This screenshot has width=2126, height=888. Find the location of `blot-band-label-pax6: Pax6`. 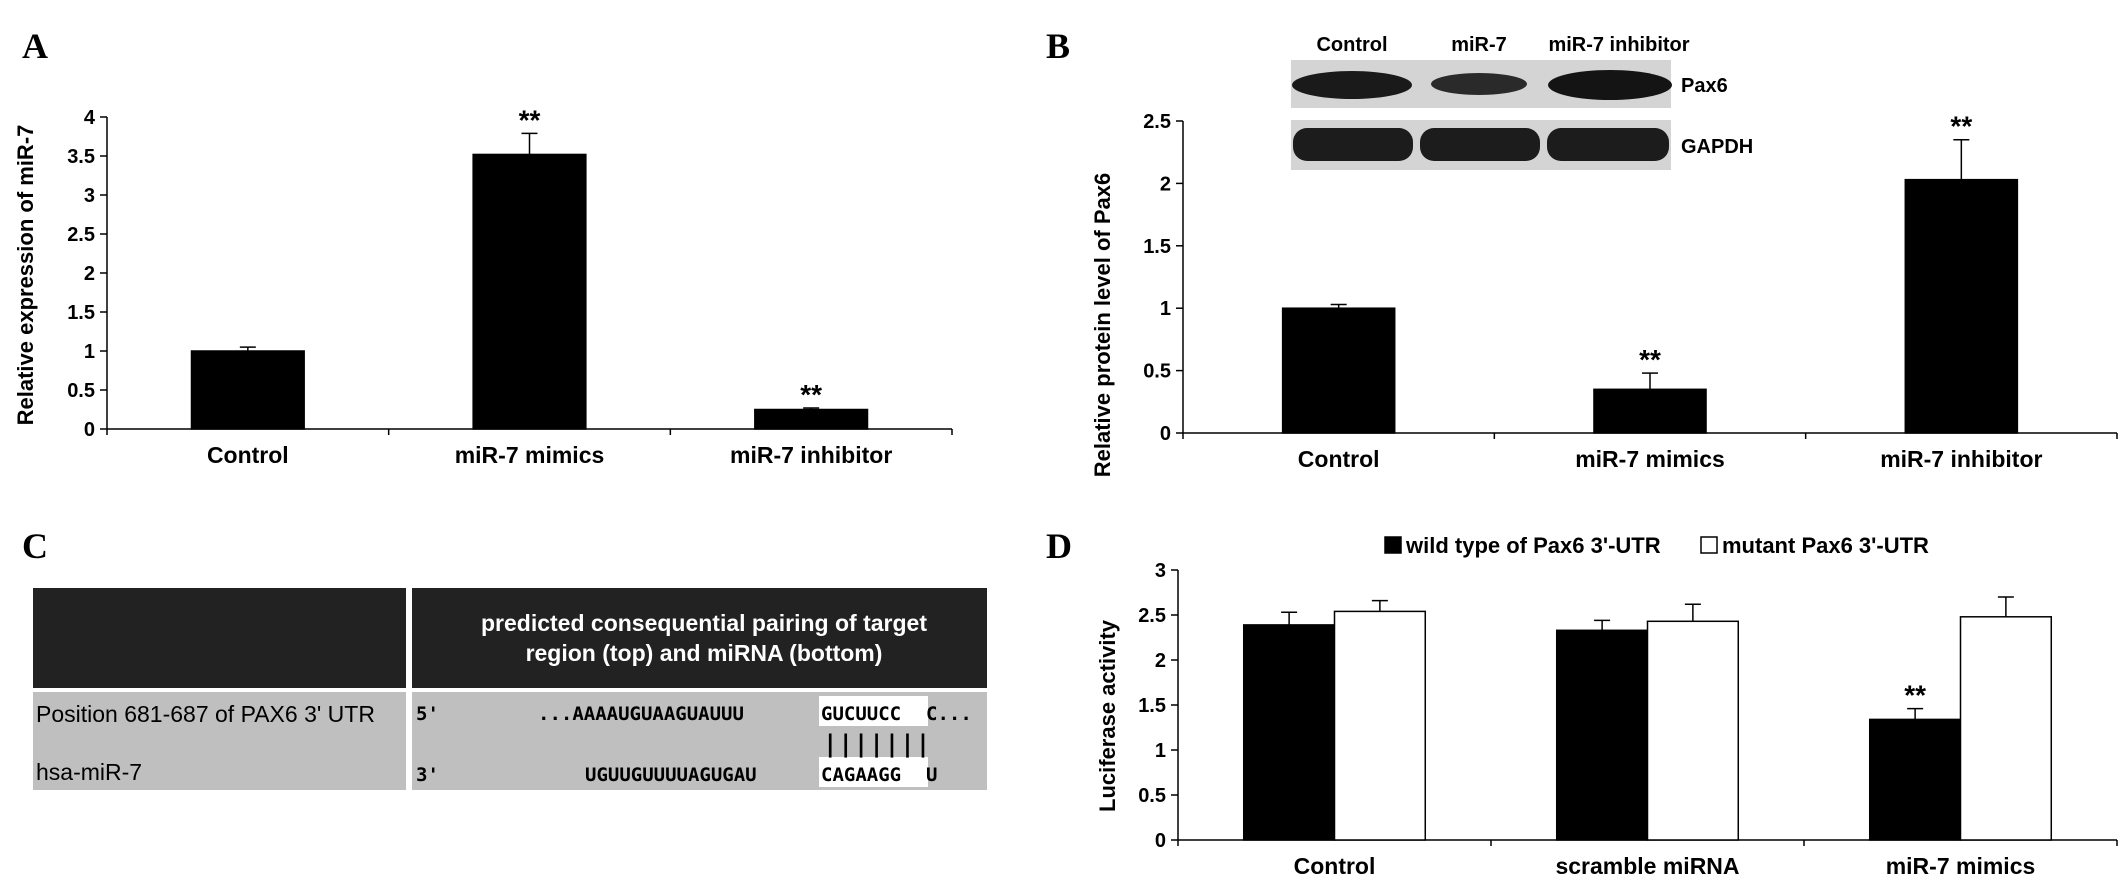

blot-band-label-pax6: Pax6 is located at coordinates (1704, 86).